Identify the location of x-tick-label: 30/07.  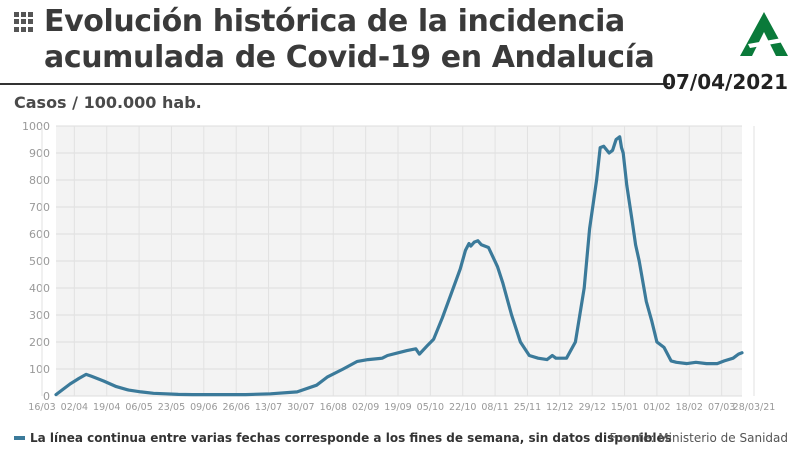
(300, 407).